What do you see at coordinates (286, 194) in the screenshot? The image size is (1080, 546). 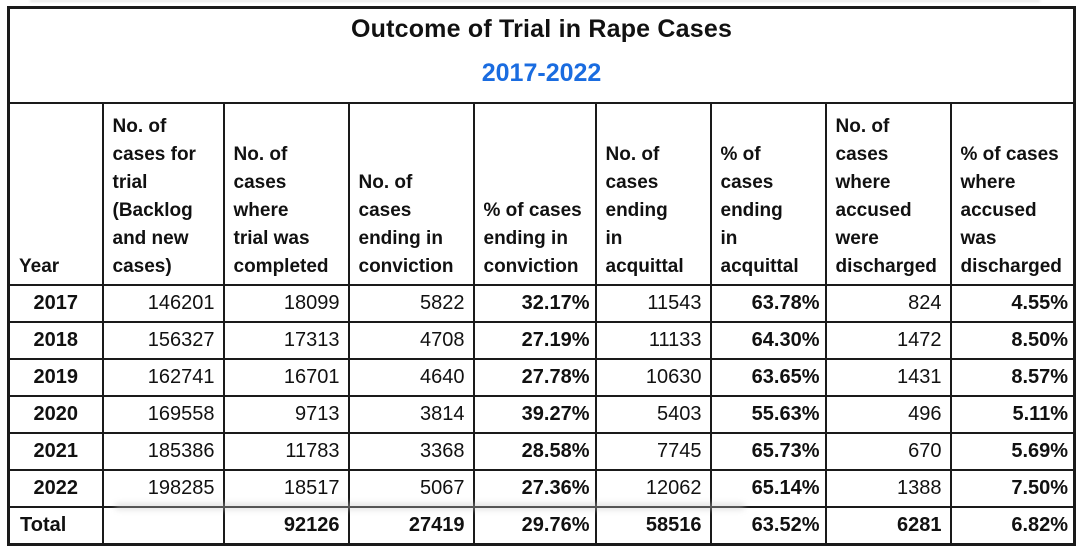 I see `col-header-trials-completed: No. of cases where trial was completed` at bounding box center [286, 194].